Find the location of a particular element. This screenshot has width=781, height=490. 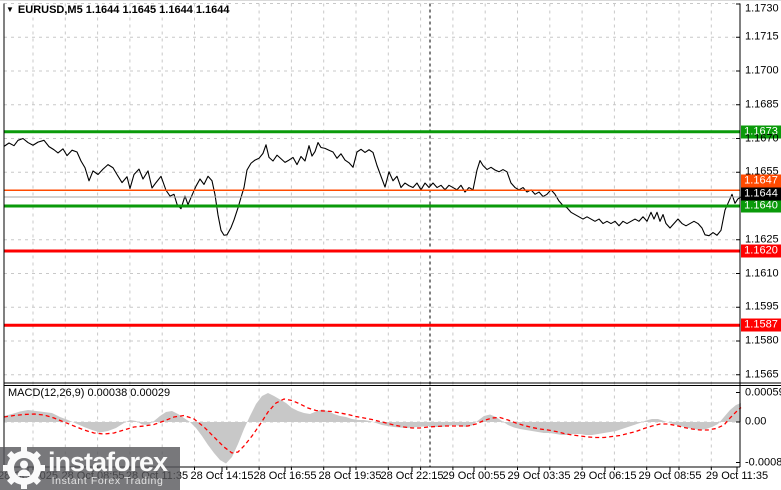

watermark-tagline: Instant Forex Trading is located at coordinates (107, 481).